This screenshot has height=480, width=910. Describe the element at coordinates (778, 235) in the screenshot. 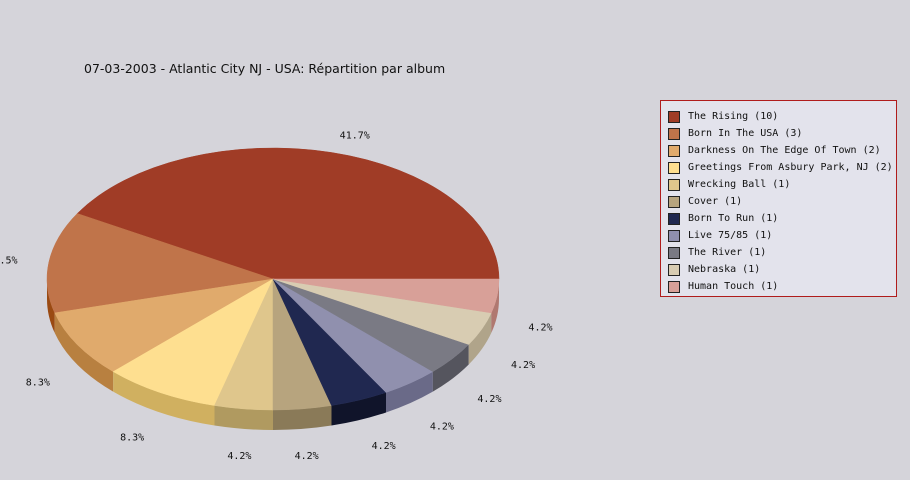

I see `legend-item: Live 75/85 (1)` at that location.